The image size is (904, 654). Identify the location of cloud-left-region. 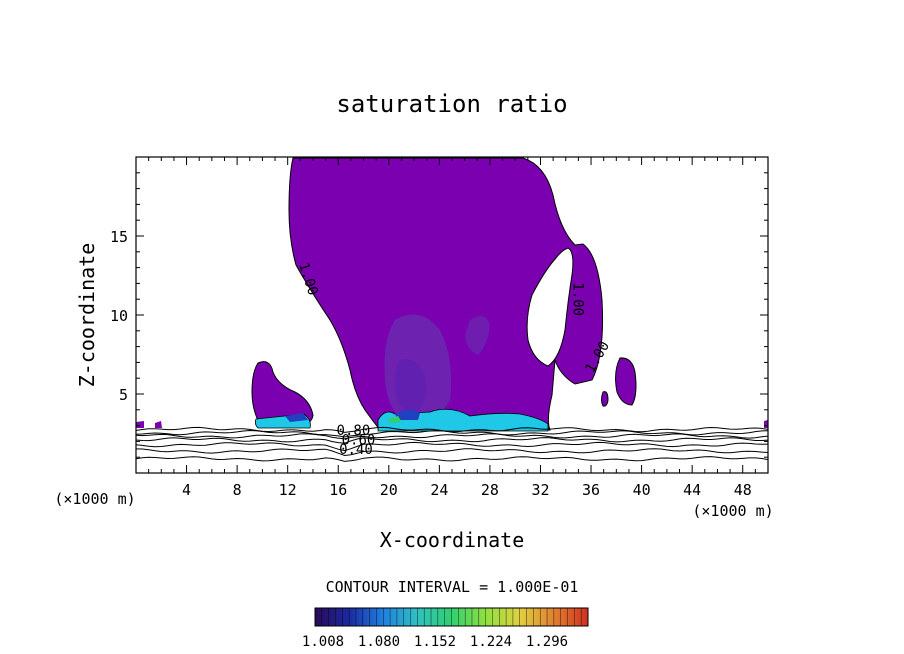
(282, 393).